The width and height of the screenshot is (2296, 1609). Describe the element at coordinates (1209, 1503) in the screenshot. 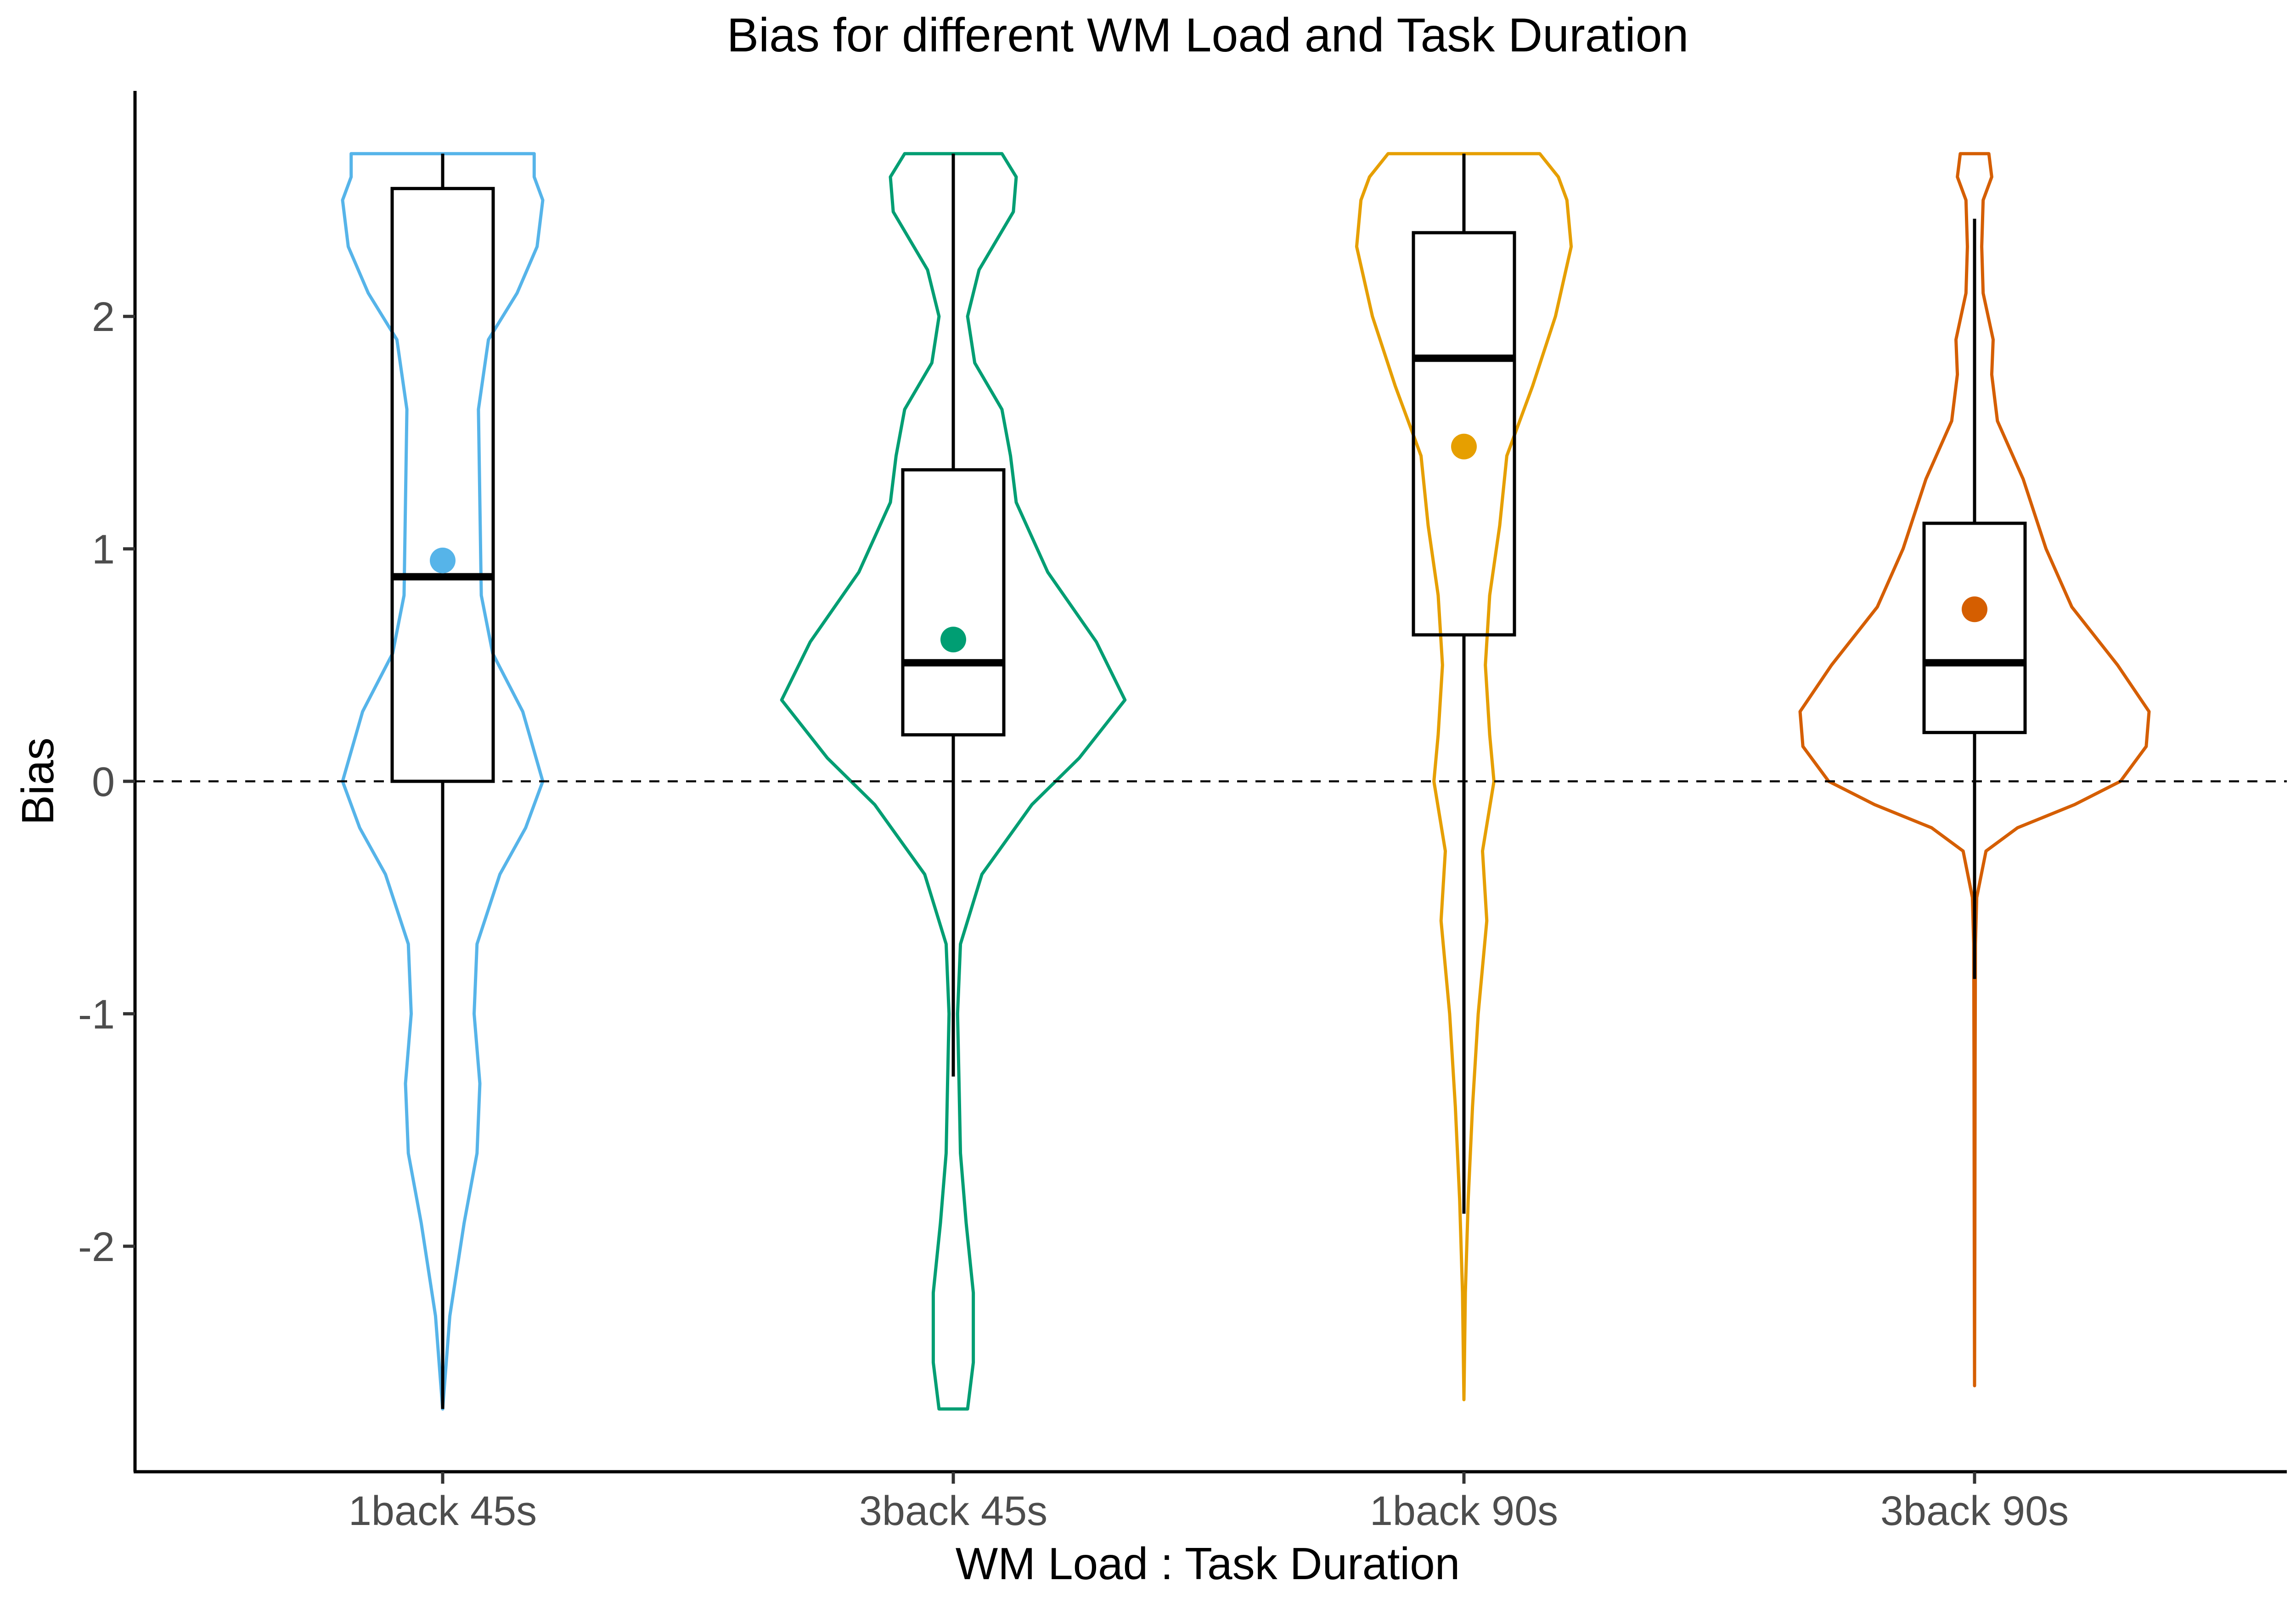

I see `x-axis-ticks: 1back 45s 3back 45s 1back 90s 3back 90s` at that location.